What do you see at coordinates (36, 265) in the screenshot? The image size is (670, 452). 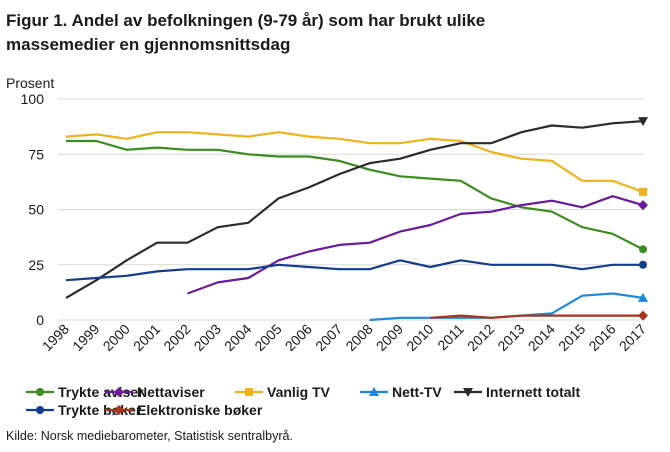 I see `y-tick-label: 25` at bounding box center [36, 265].